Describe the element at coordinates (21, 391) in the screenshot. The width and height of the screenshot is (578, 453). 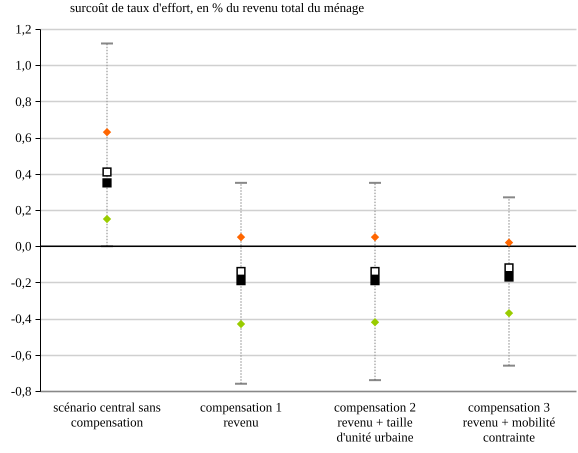
I see `y-tick-label: -0,8` at that location.